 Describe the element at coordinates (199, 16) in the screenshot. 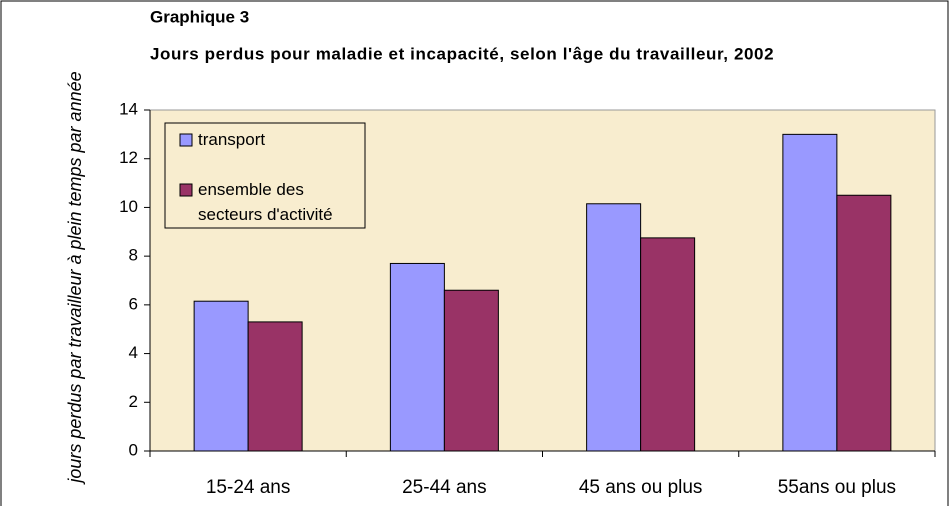

I see `chart-title: Graphique 3` at that location.